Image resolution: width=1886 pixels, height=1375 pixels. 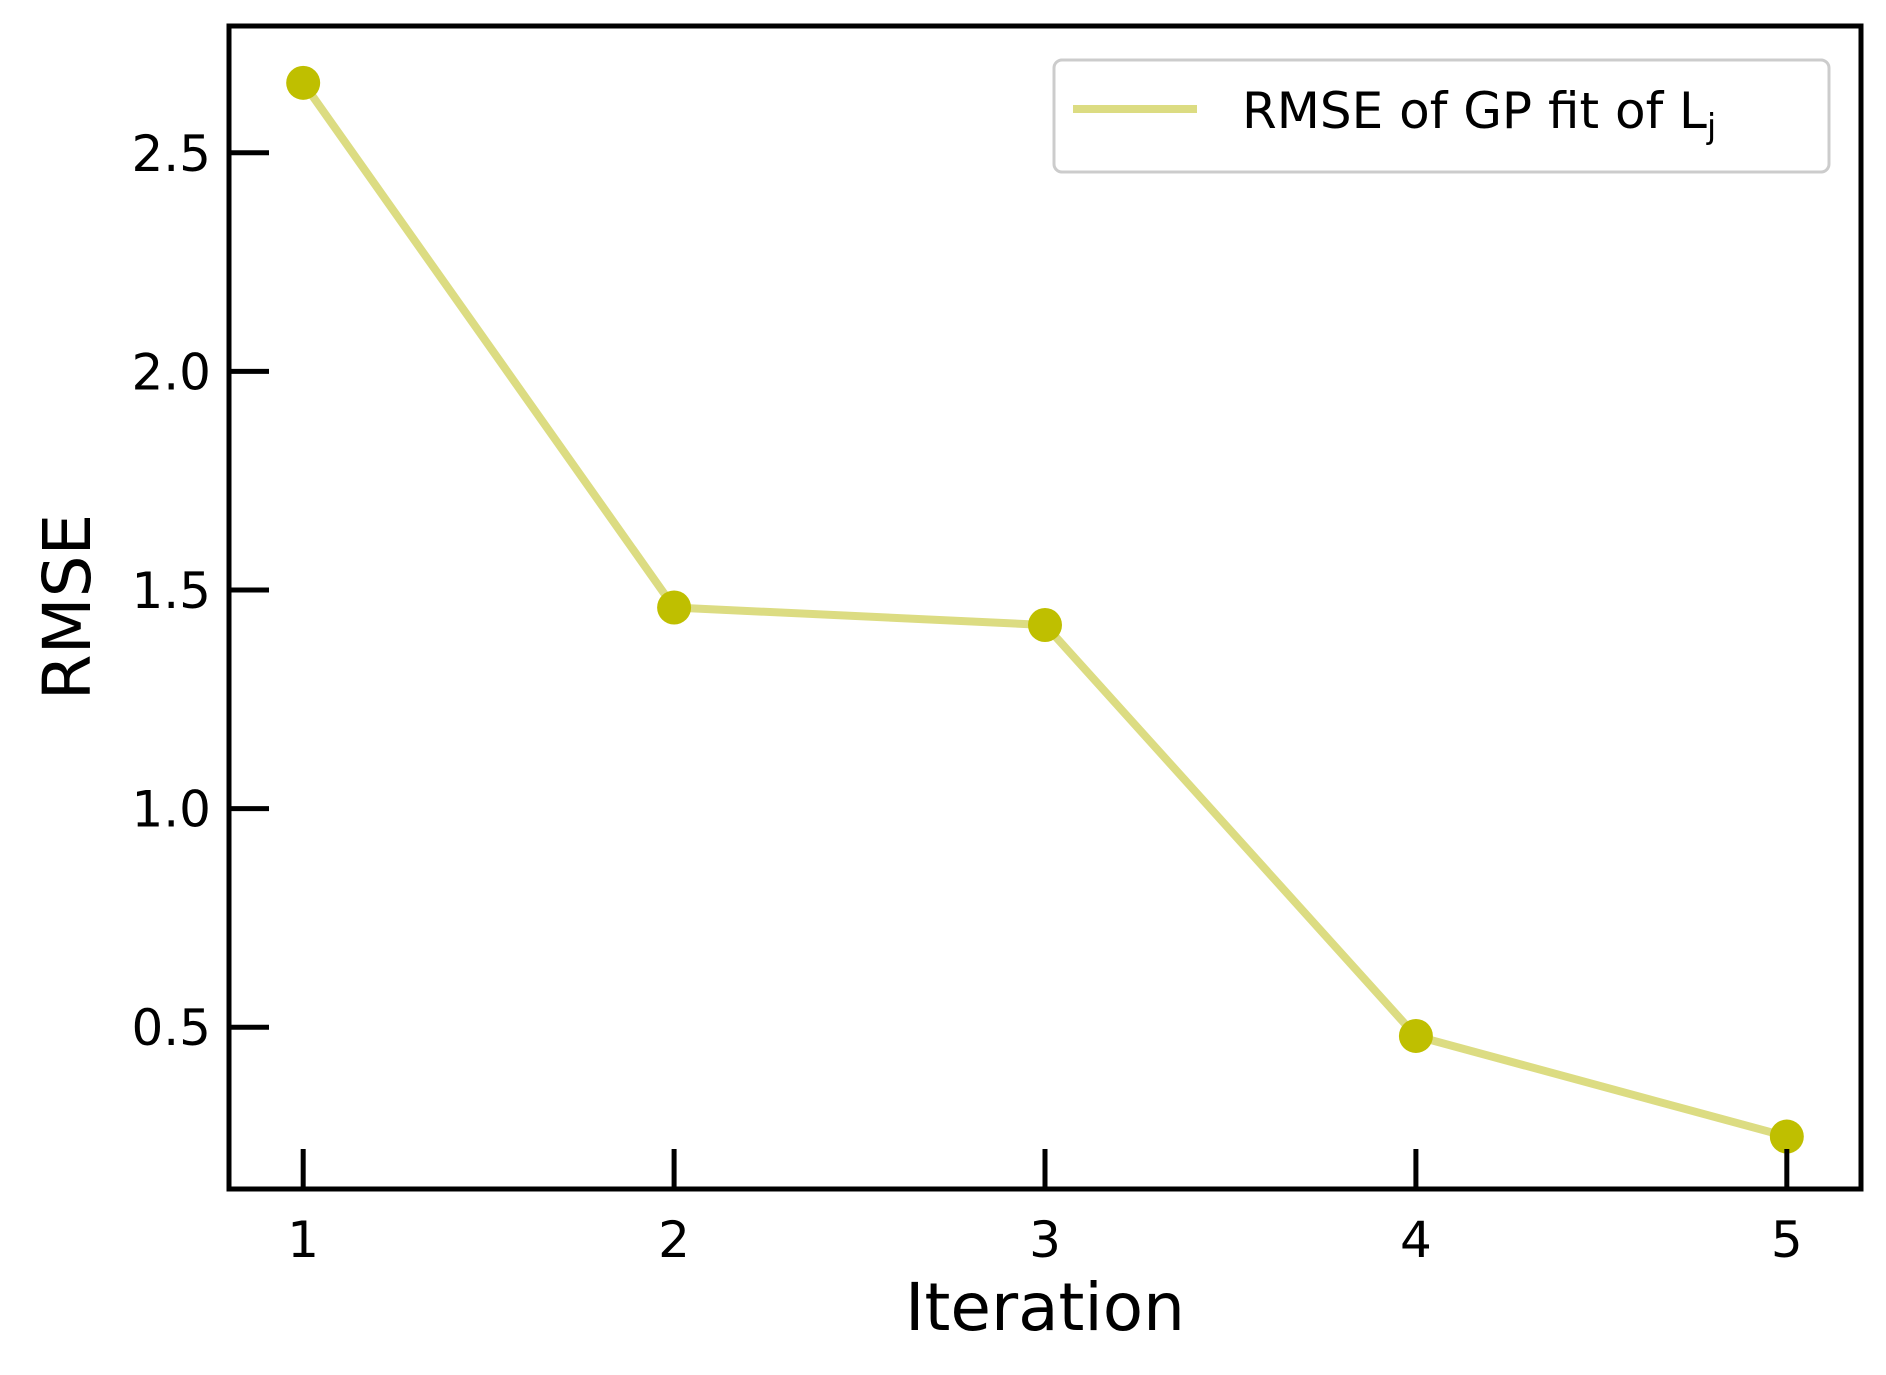 What do you see at coordinates (171, 810) in the screenshot?
I see `y-tick-label: 1.0` at bounding box center [171, 810].